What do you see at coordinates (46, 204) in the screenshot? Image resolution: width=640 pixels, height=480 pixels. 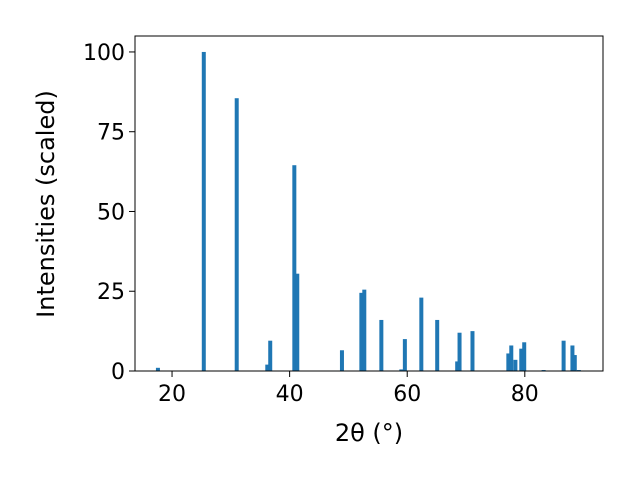 I see `y-axis-label: Intensities (scaled)` at bounding box center [46, 204].